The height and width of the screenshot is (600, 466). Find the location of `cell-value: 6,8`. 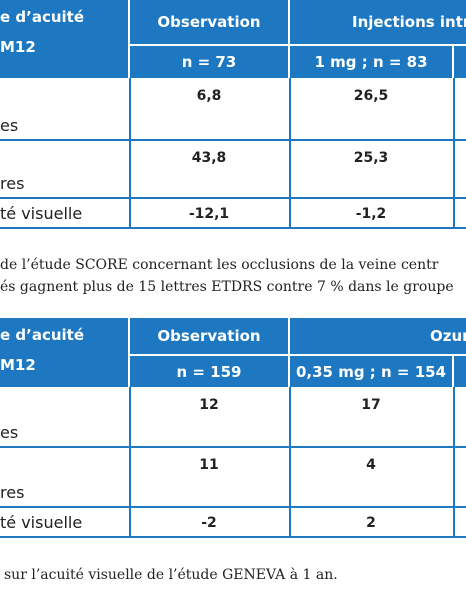

cell-value: 6,8 is located at coordinates (209, 96).